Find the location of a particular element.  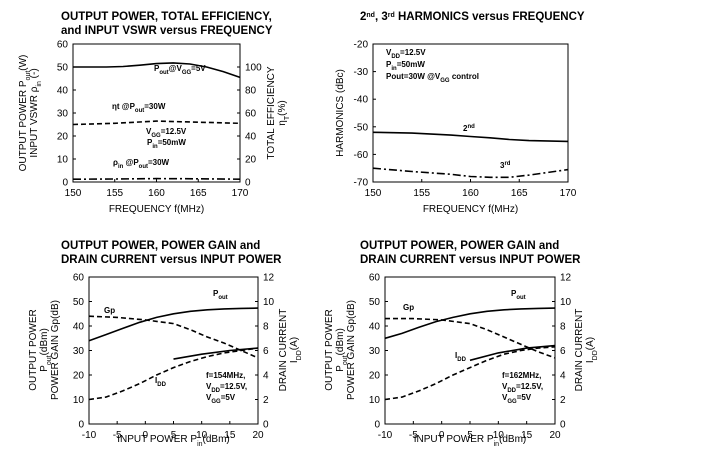

chart-title-c4: DRAIN CURRENT versus INPUT POWER is located at coordinates (470, 260).